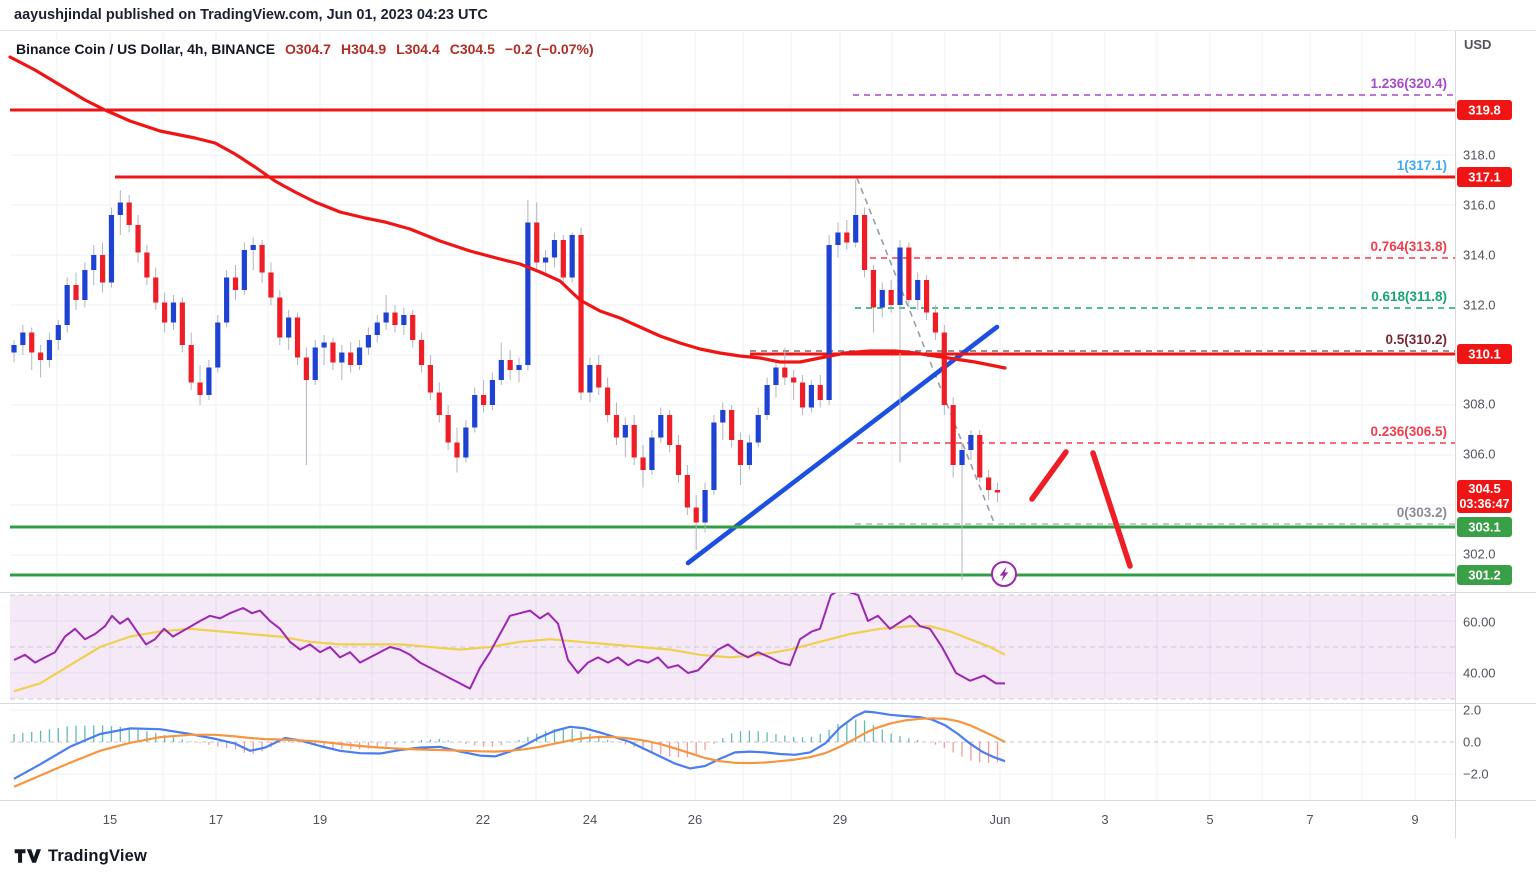 This screenshot has height=874, width=1536. What do you see at coordinates (80, 856) in the screenshot?
I see `tradingview-logo: TradingView` at bounding box center [80, 856].